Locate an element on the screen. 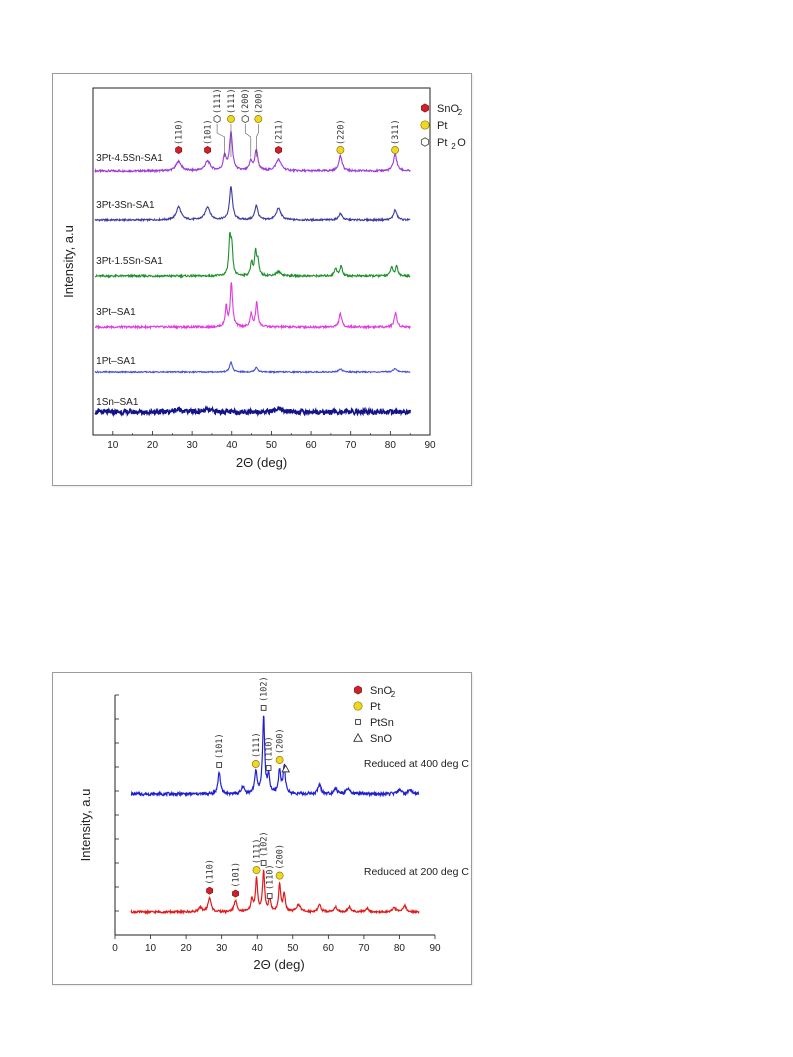 This screenshot has width=793, height=1057. x-tick-label: 70 is located at coordinates (351, 445).